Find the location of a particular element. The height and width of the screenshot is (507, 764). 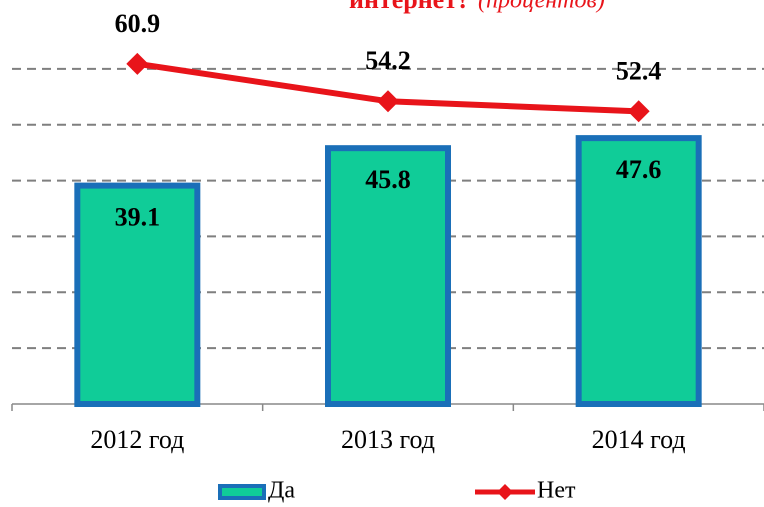

legend-marker is located at coordinates (505, 492).